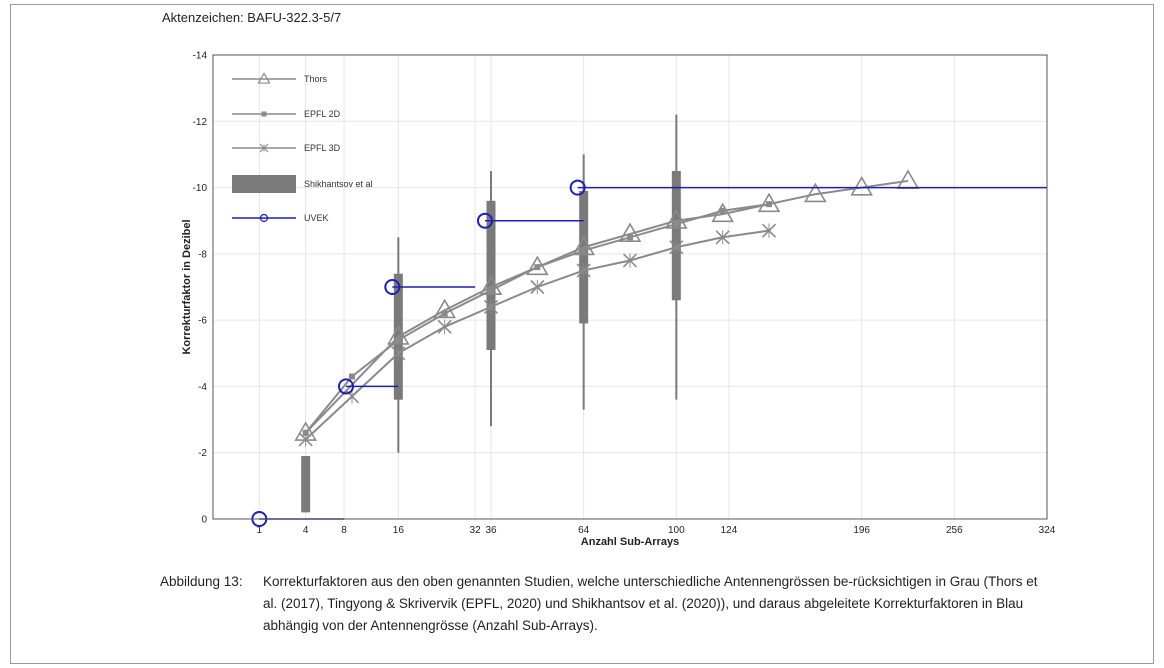  I want to click on legend-item: EPFL 3D, so click(286, 148).